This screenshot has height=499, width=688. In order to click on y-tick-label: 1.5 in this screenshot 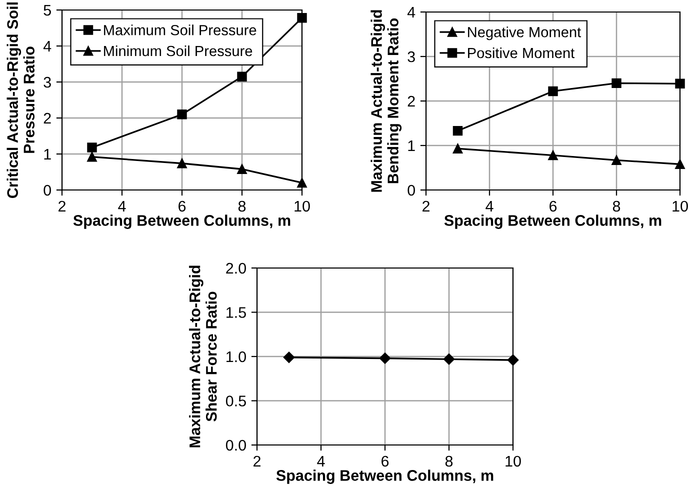, I will do `click(236, 312)`.